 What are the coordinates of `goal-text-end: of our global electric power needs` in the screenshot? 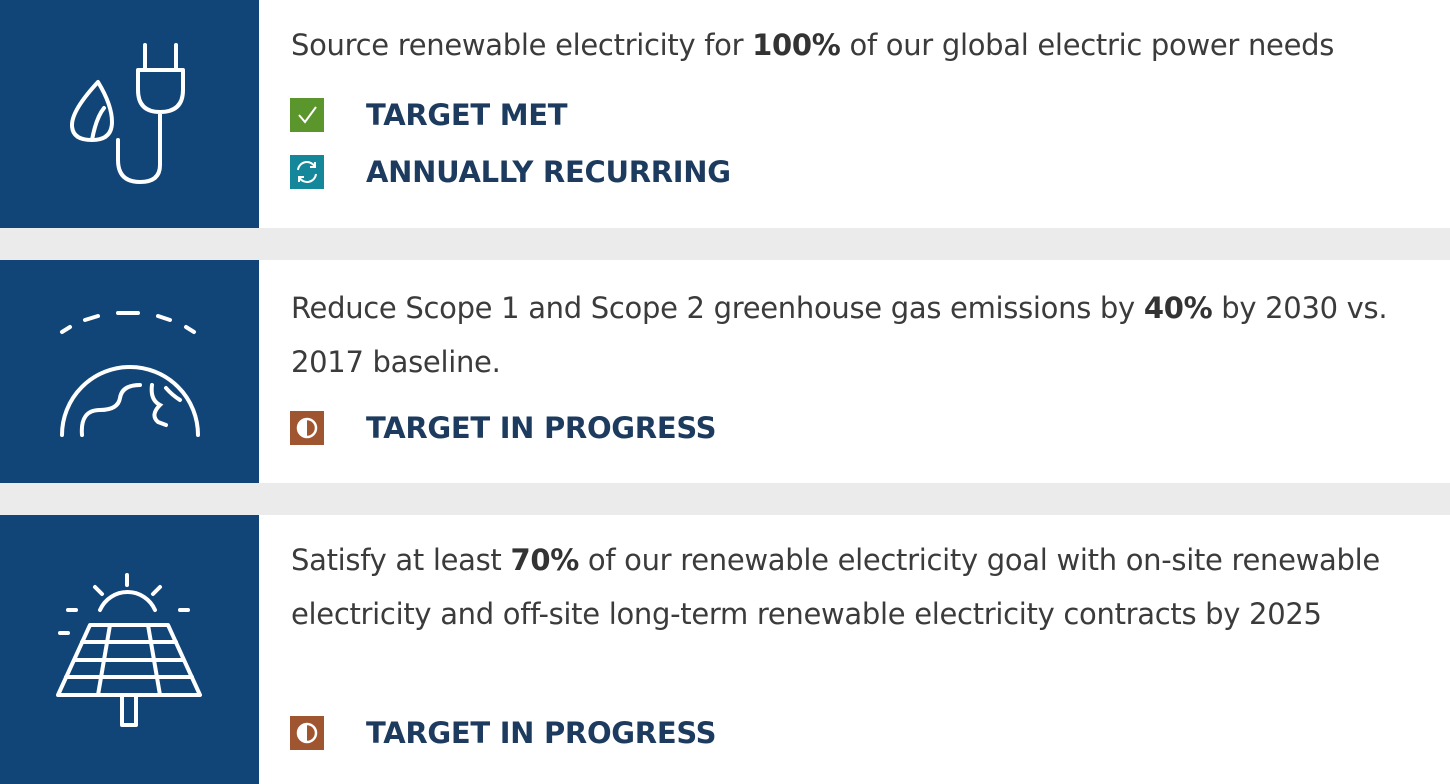 It's located at (1087, 45).